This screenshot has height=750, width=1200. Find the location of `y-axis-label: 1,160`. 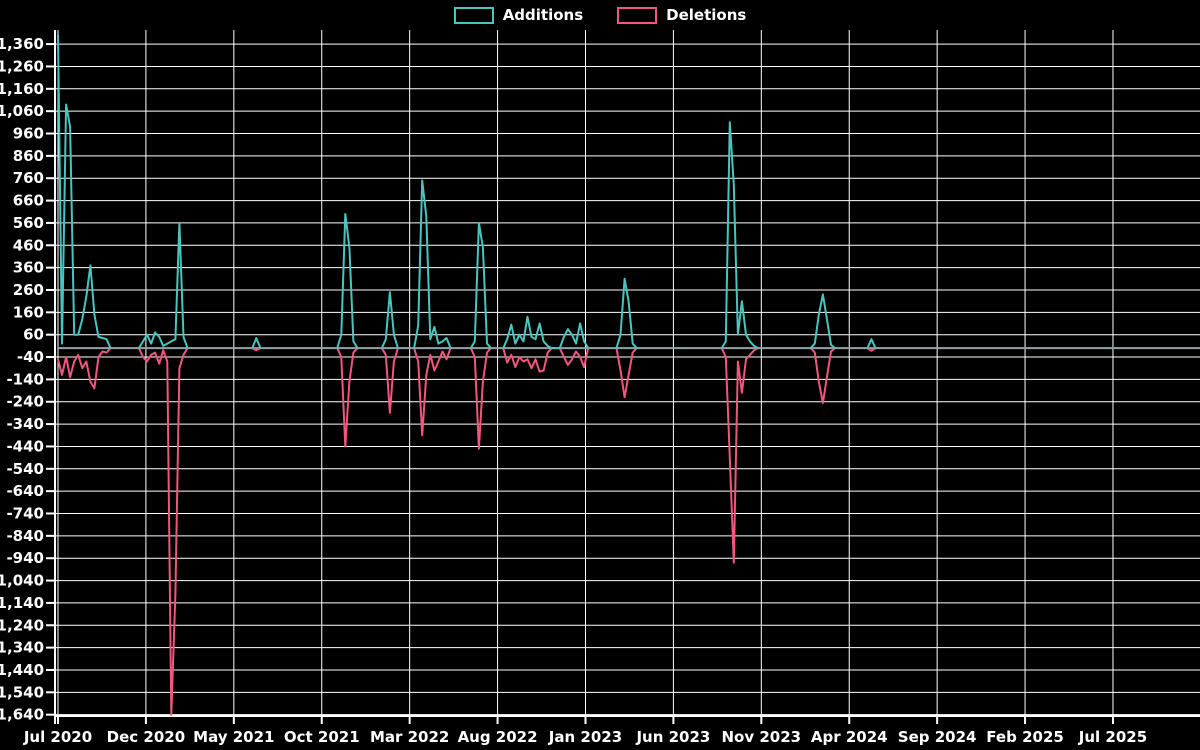

y-axis-label: 1,160 is located at coordinates (22, 89).